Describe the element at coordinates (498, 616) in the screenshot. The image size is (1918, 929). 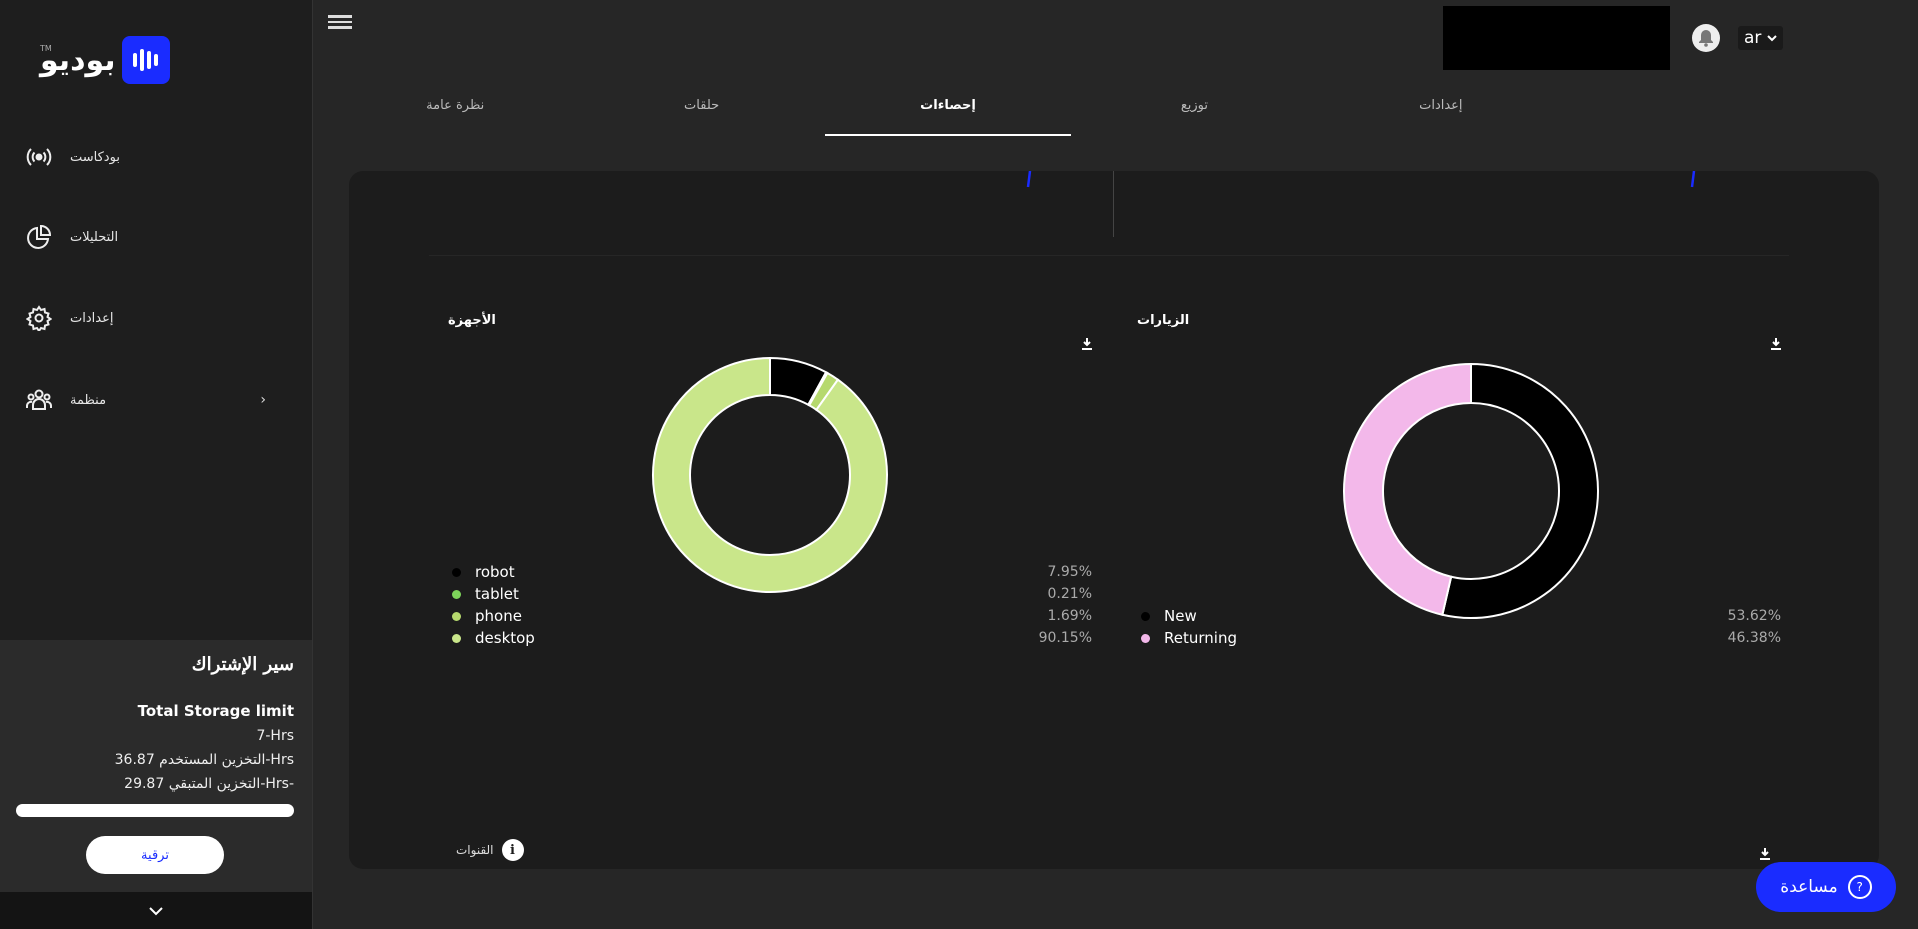
I see `legend-label: phone` at that location.